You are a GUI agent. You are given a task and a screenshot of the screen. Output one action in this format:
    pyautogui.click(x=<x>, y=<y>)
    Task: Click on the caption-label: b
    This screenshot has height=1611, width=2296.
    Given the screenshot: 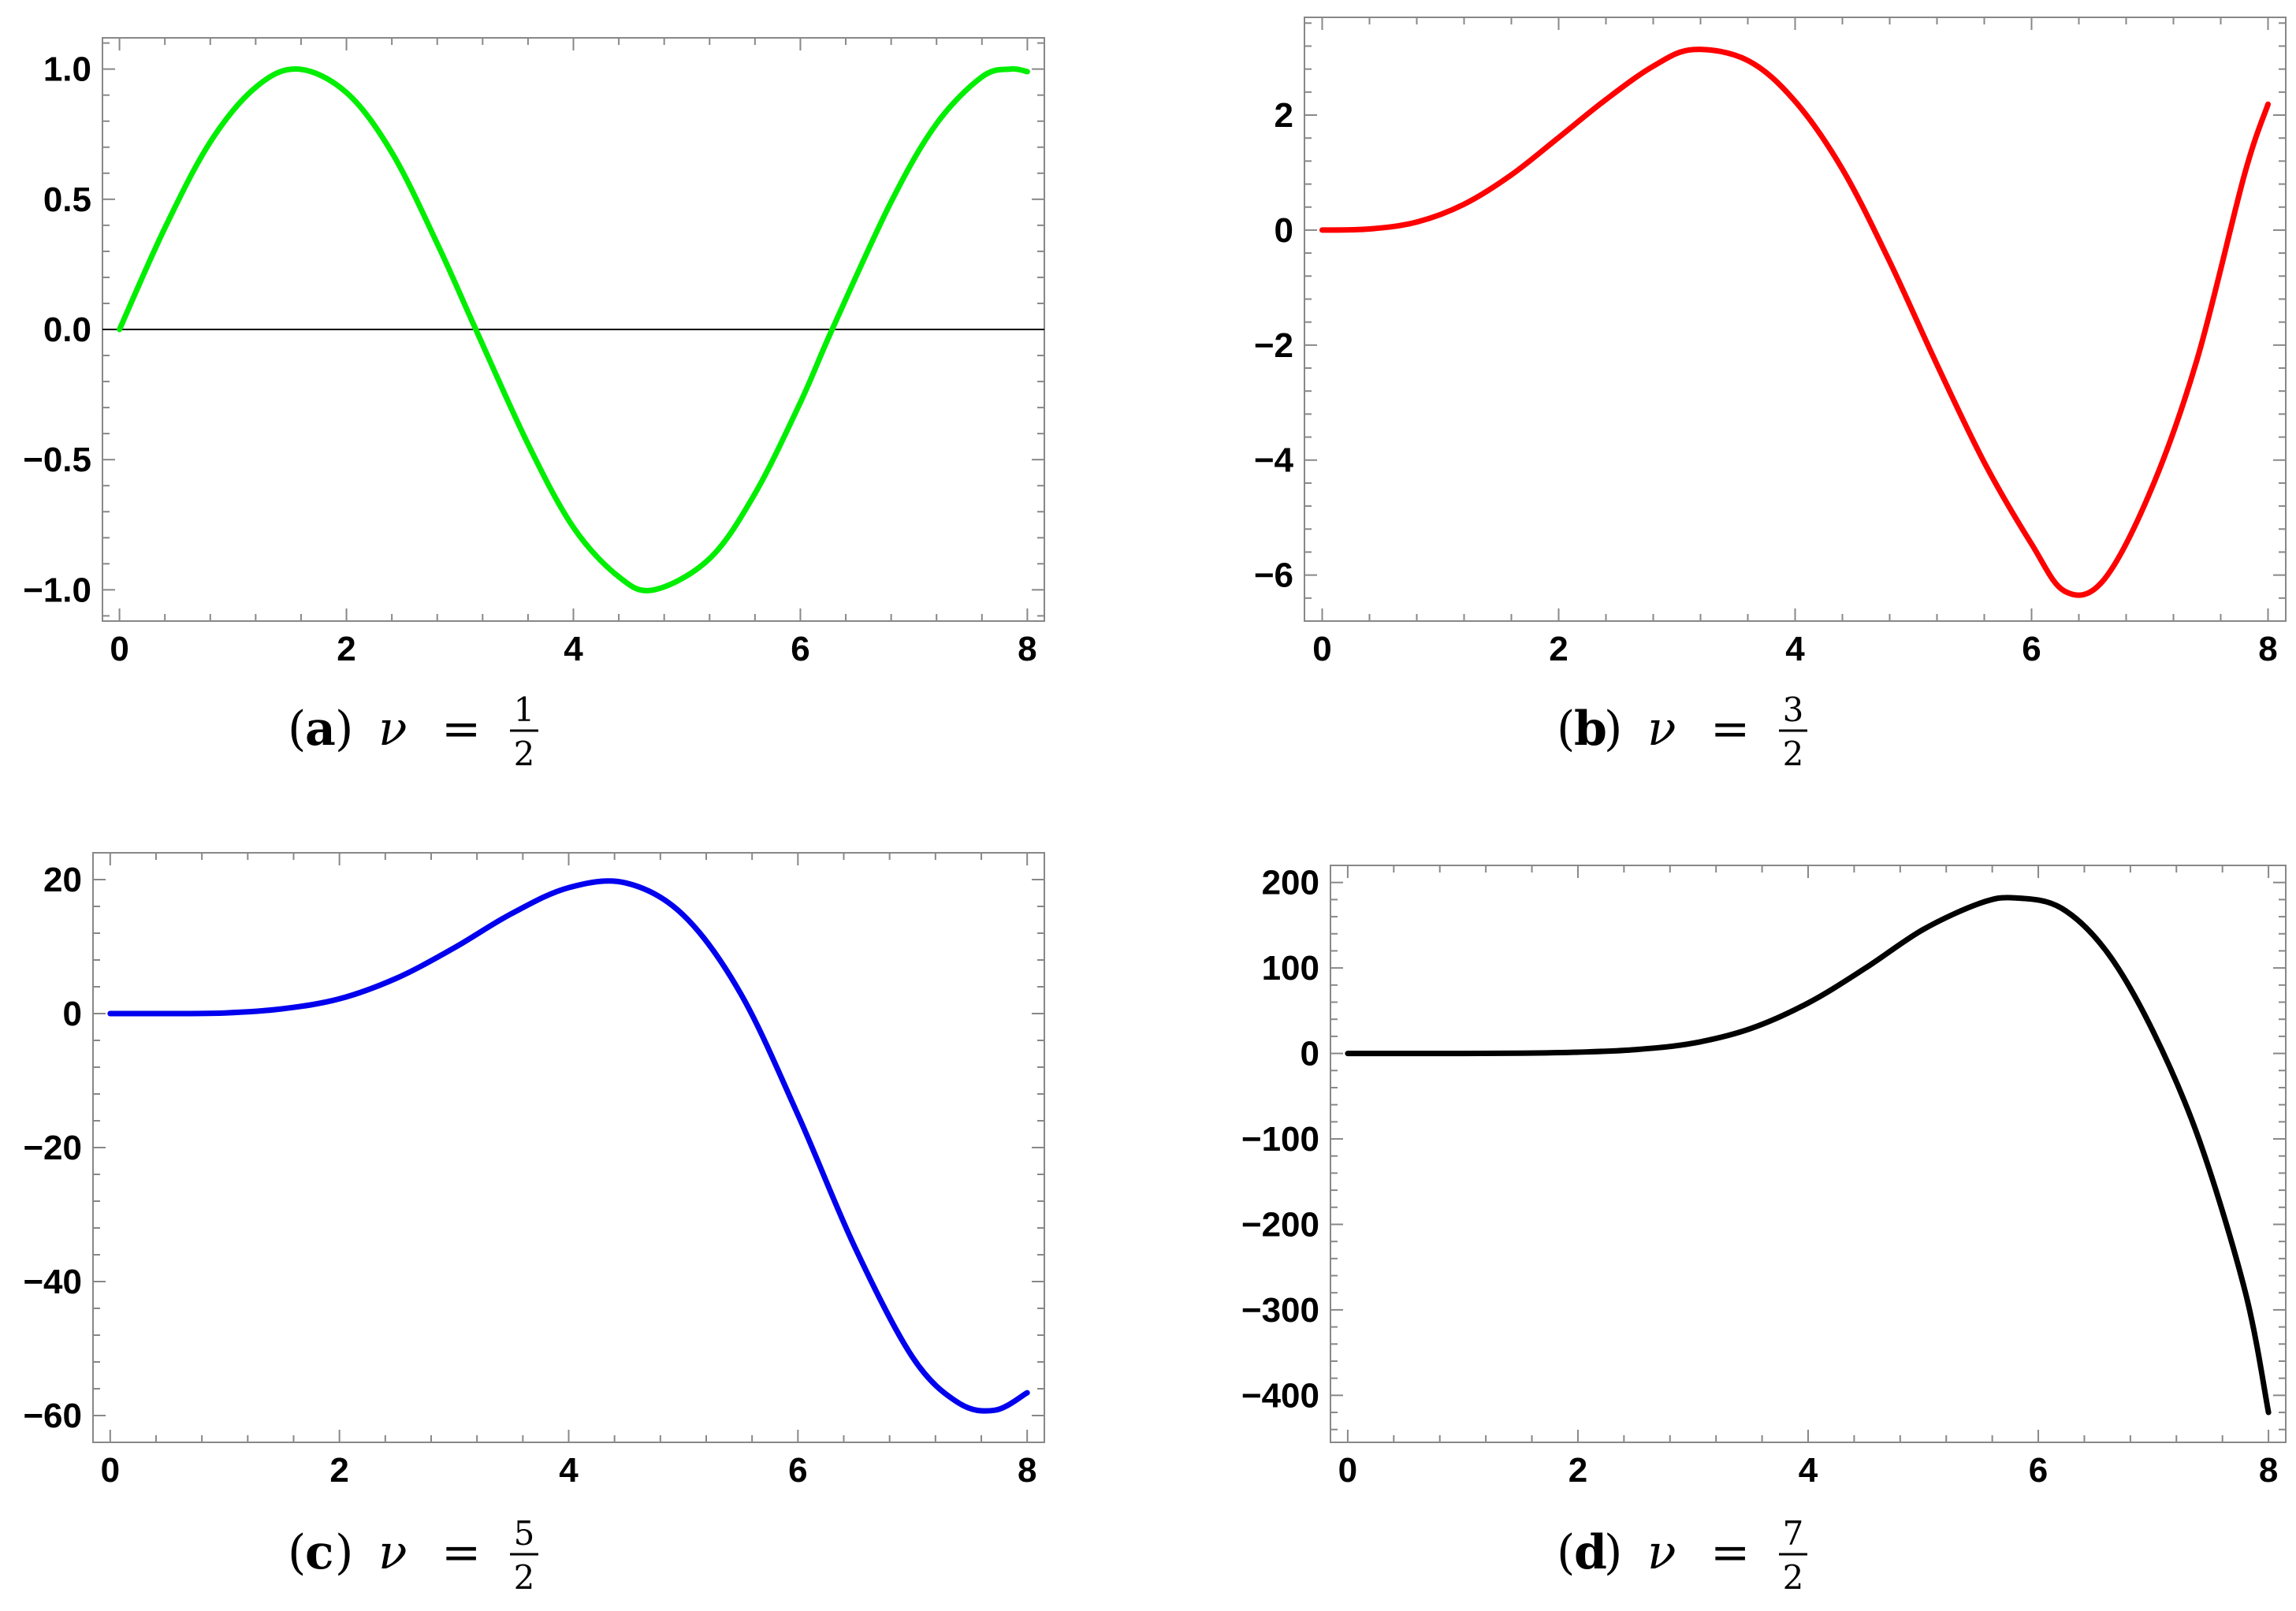 What is the action you would take?
    pyautogui.click(x=1590, y=729)
    